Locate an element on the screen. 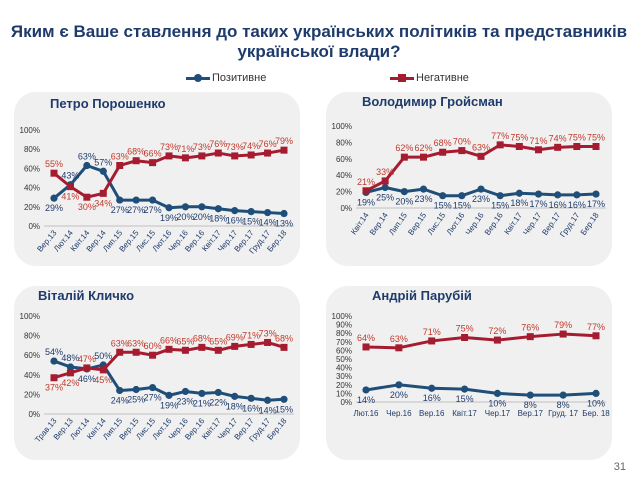 The width and height of the screenshot is (638, 479). x-tick-label: Лют.16 is located at coordinates (367, 413).